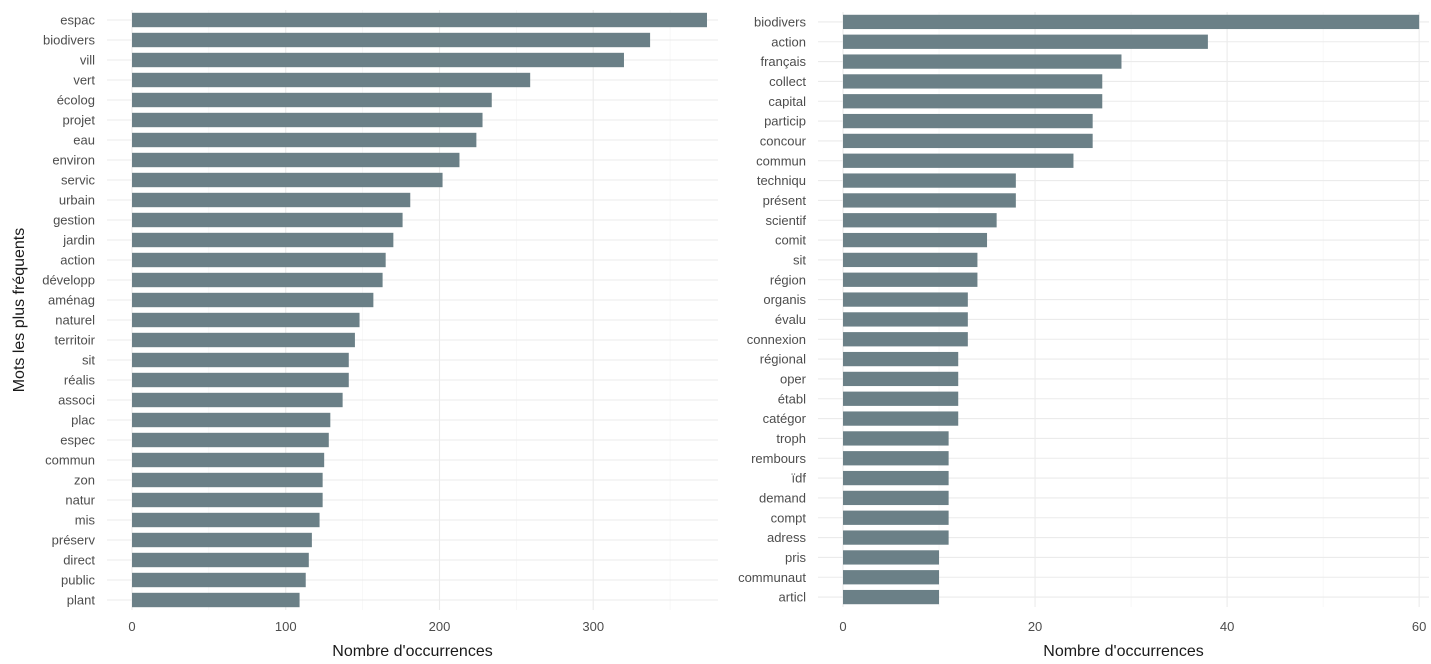 The image size is (1431, 664). Describe the element at coordinates (77, 440) in the screenshot. I see `category-label: espec` at that location.